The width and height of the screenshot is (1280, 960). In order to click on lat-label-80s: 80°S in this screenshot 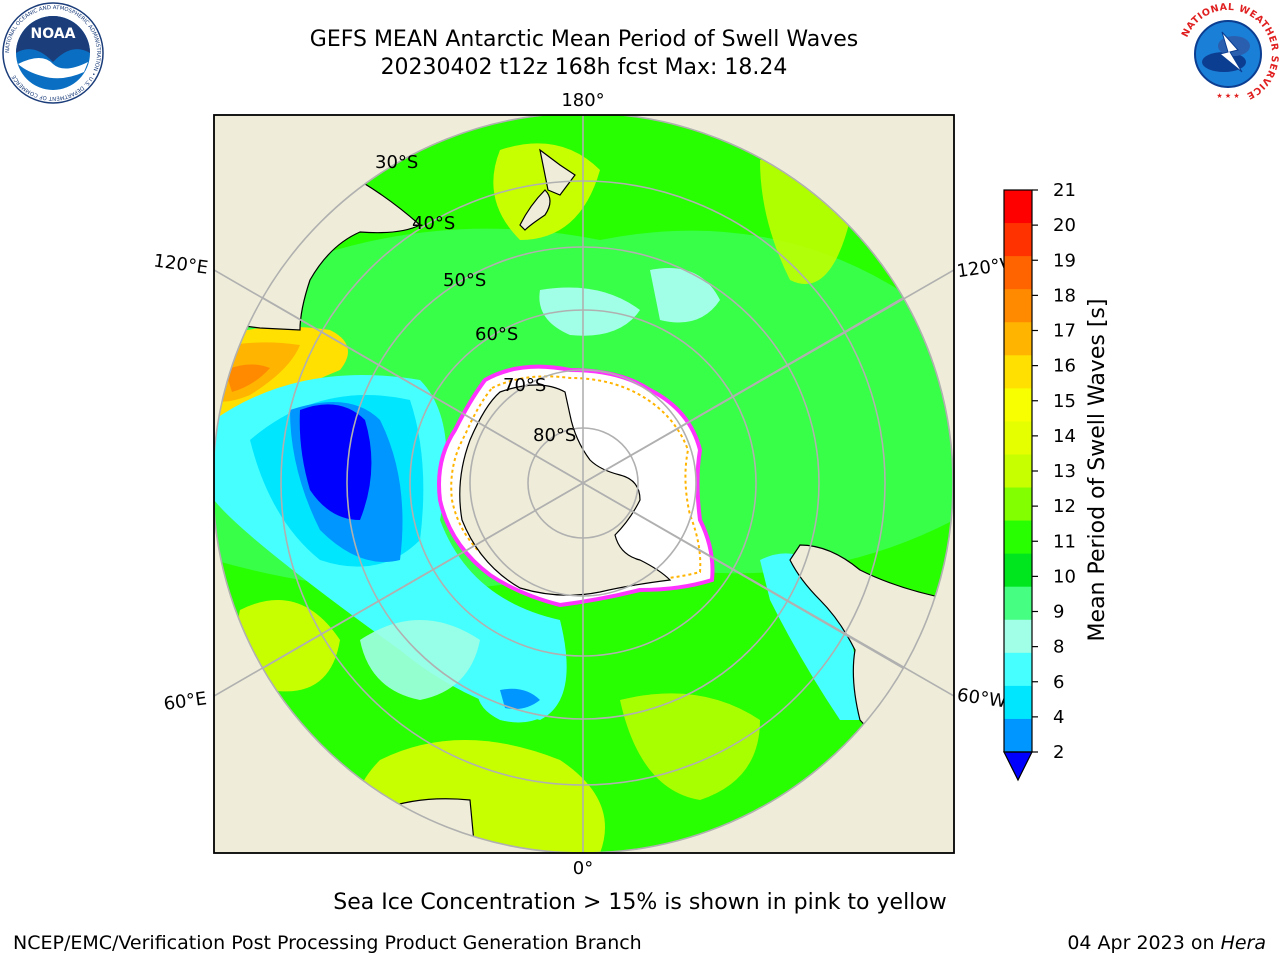, I will do `click(554, 435)`.